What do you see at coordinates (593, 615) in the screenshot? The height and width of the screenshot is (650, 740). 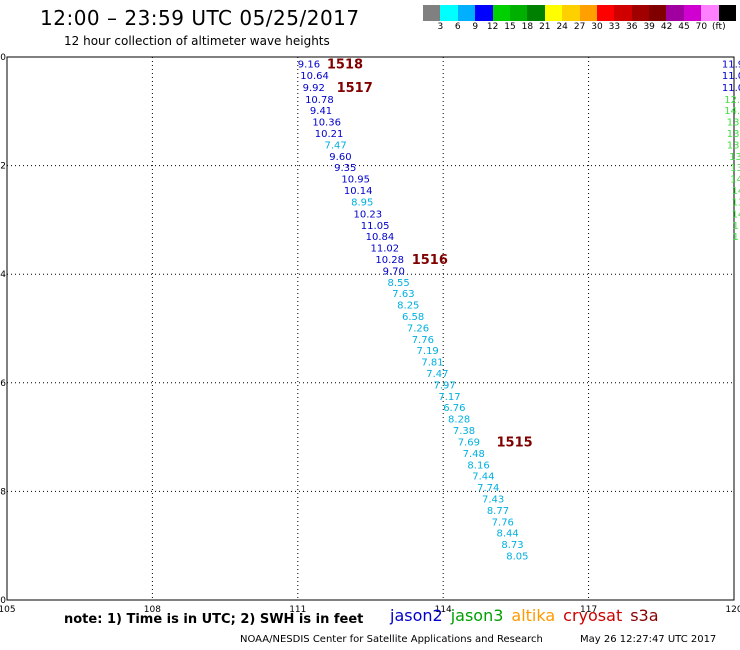 I see `legend-entry-cryosat: cryosat` at bounding box center [593, 615].